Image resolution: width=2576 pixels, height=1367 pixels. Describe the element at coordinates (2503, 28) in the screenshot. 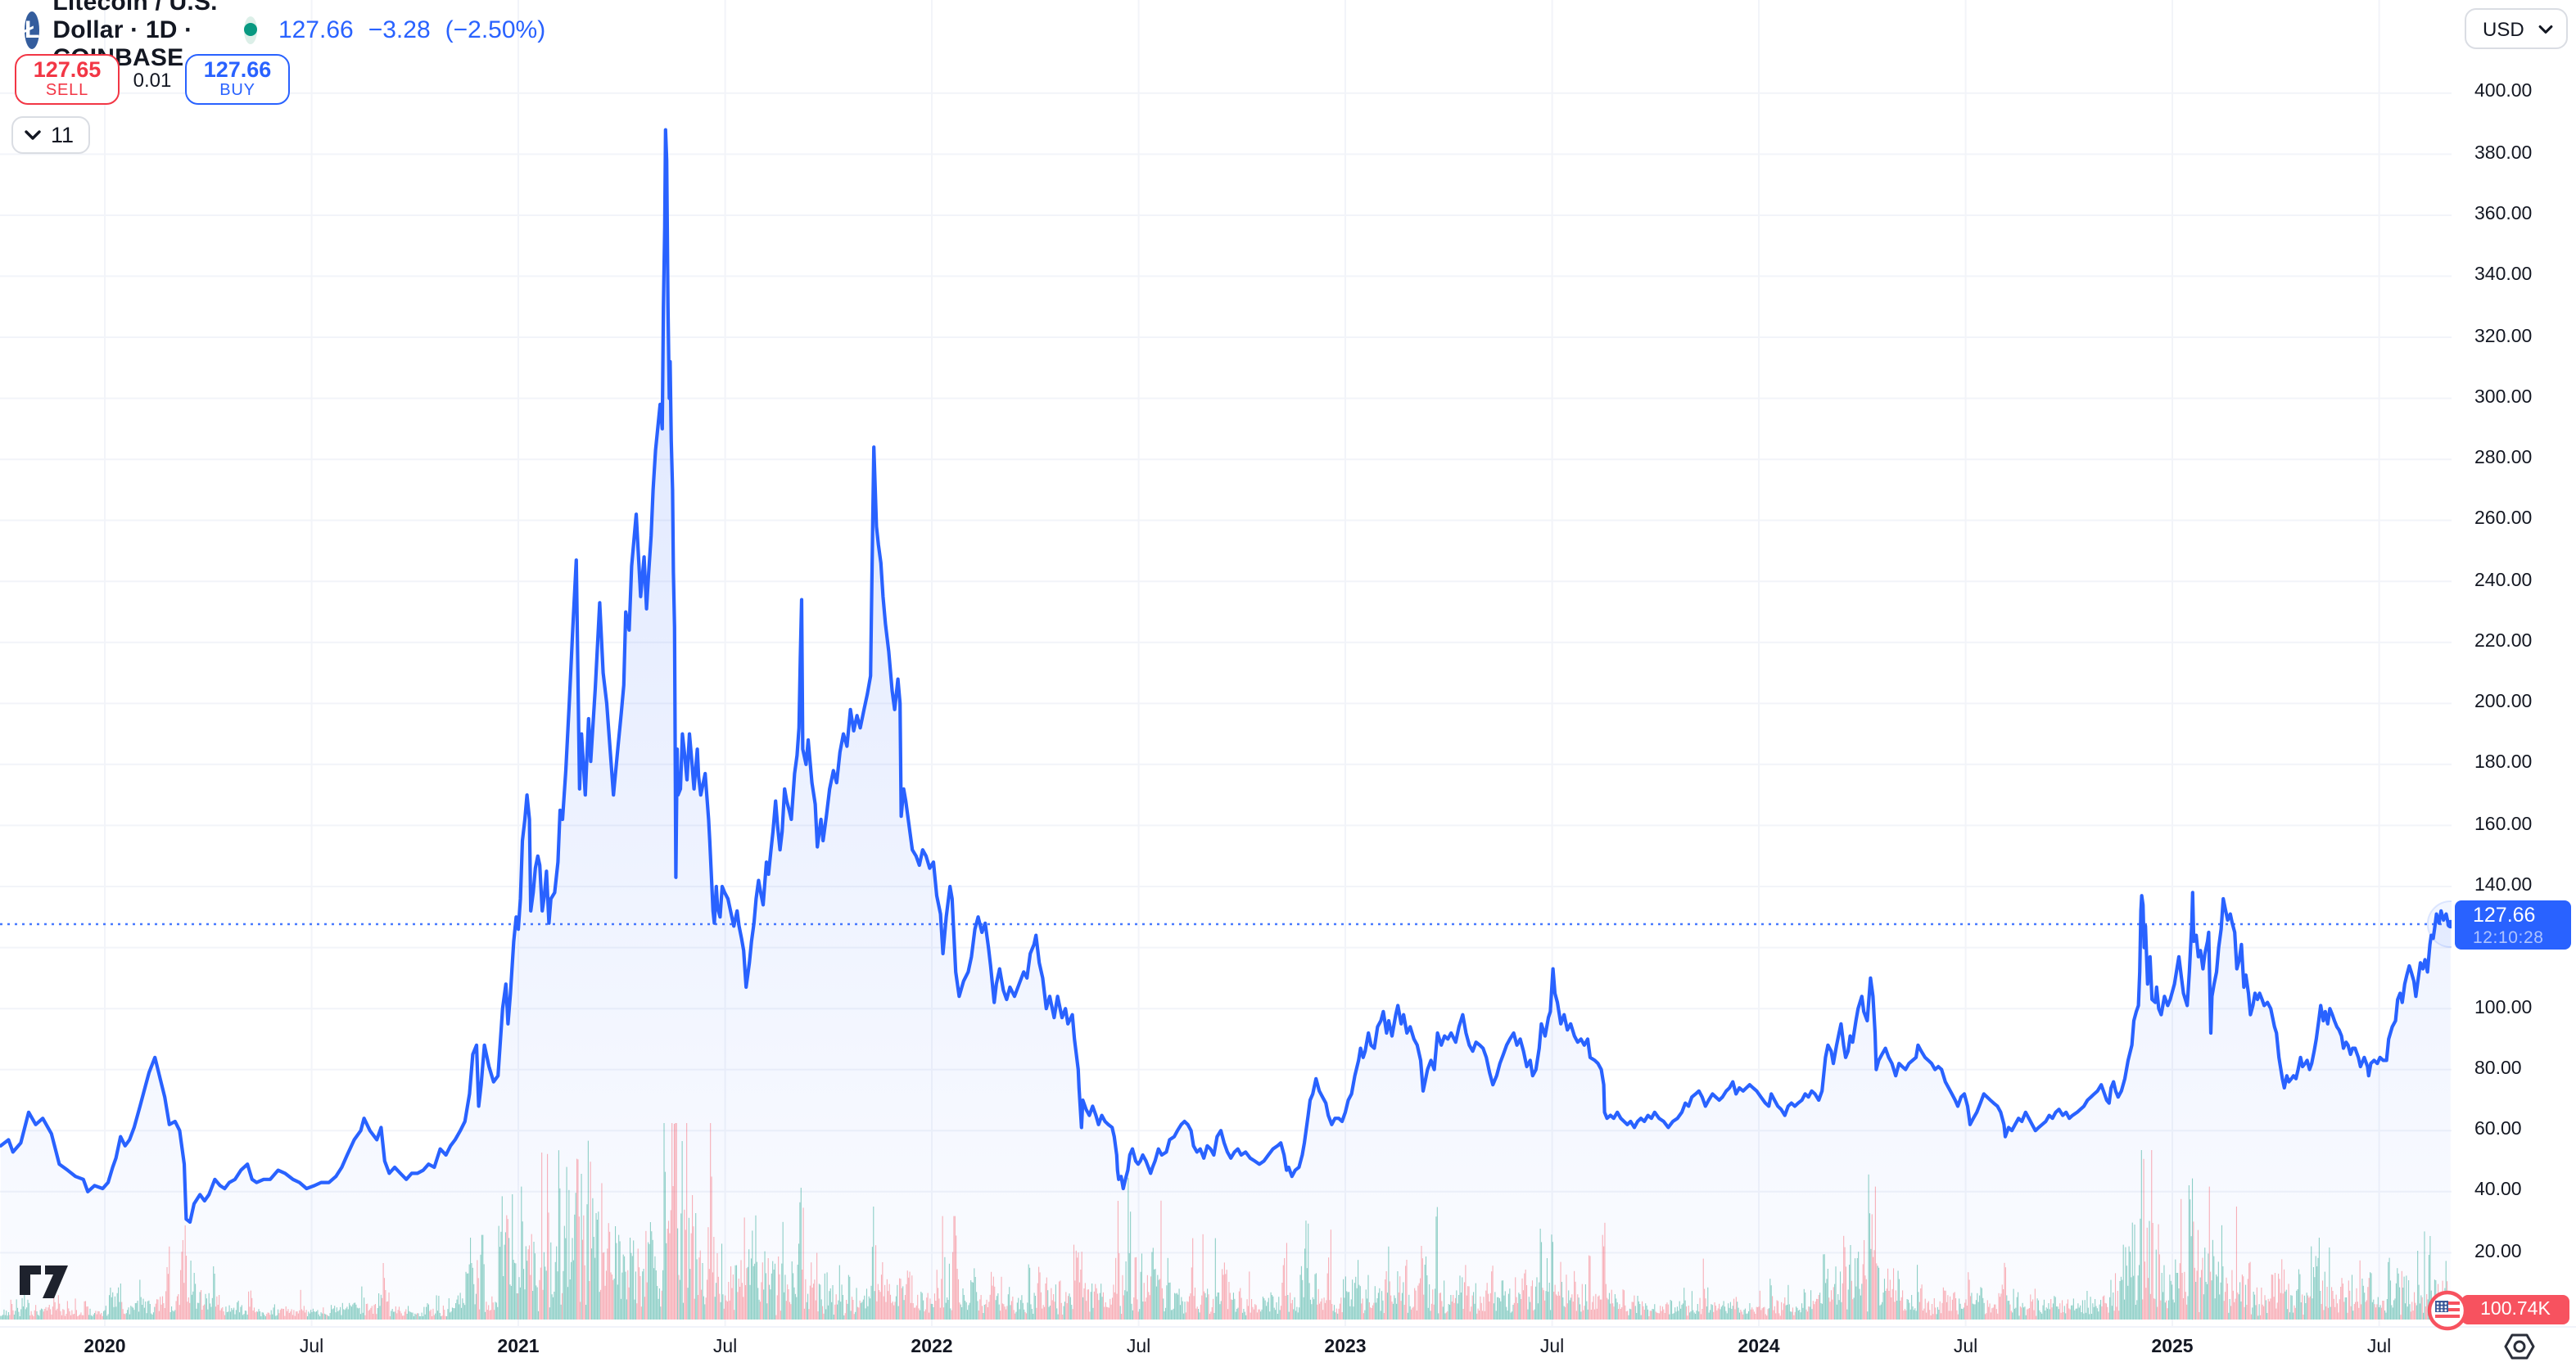

I see `currency-value: USD` at that location.